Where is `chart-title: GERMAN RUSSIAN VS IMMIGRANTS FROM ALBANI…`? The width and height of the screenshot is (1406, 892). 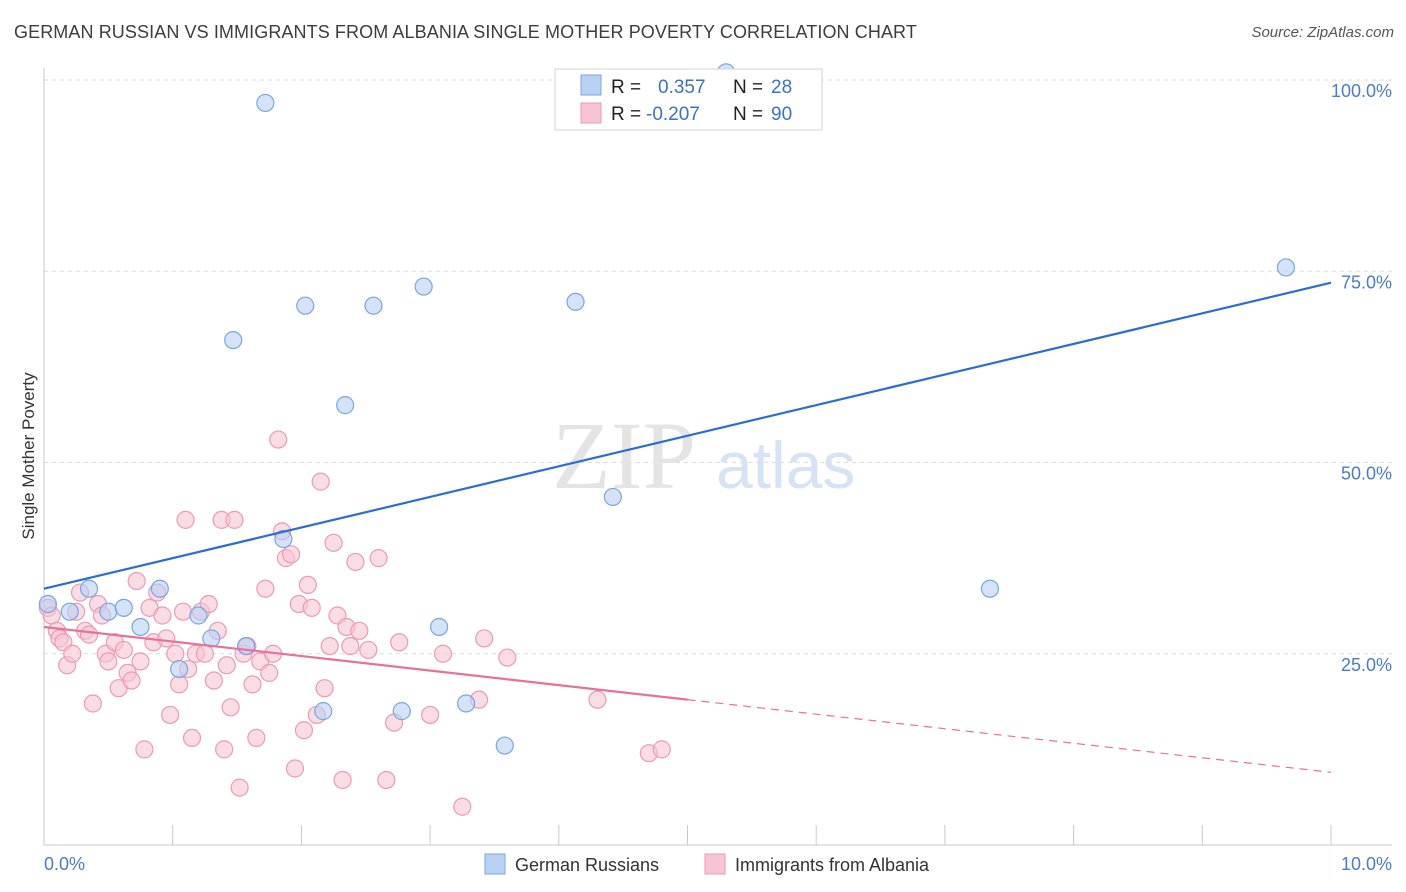 chart-title: GERMAN RUSSIAN VS IMMIGRANTS FROM ALBANI… is located at coordinates (465, 32).